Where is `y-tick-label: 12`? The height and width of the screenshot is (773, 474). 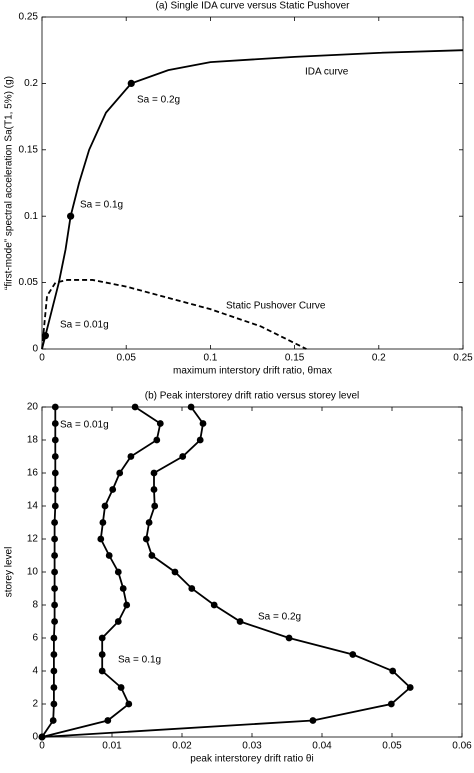
y-tick-label: 12 is located at coordinates (33, 539).